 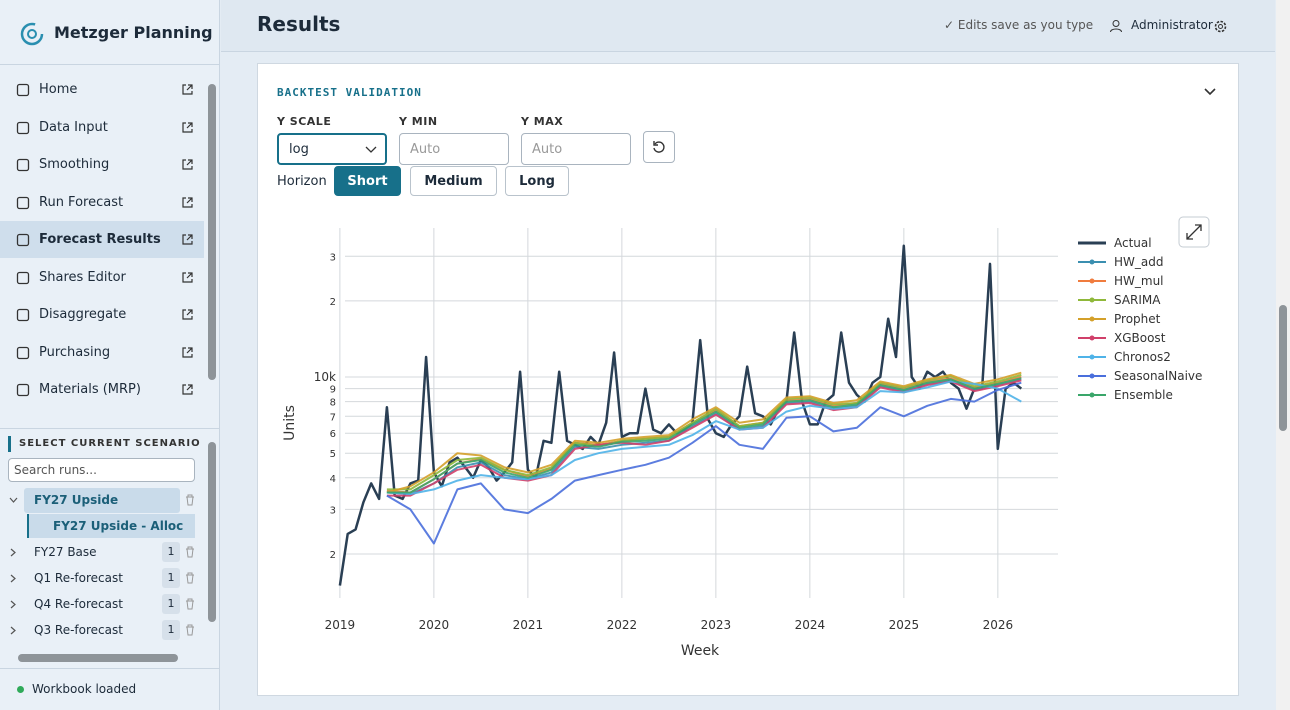 I want to click on nav-label: Data Input, so click(x=73, y=127).